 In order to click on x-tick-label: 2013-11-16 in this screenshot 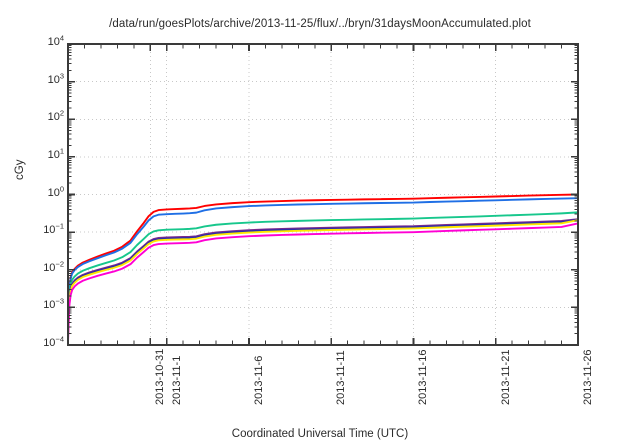, I will do `click(423, 377)`.